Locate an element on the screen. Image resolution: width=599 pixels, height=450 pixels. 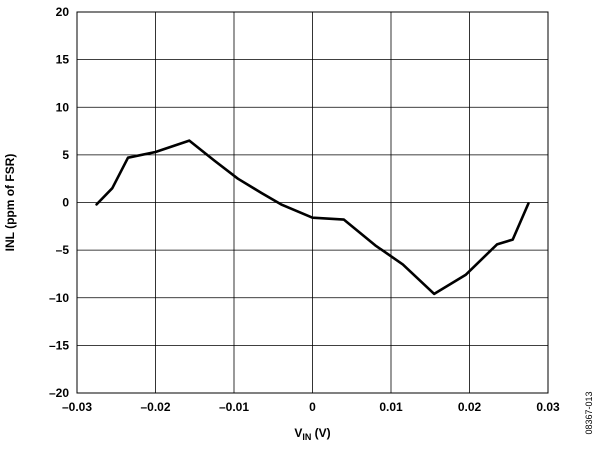
y-tick-label: 15 is located at coordinates (63, 60).